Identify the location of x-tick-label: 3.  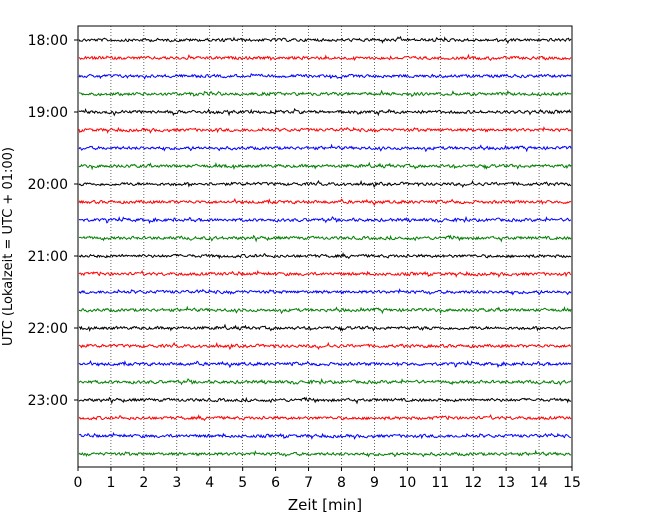
(176, 483).